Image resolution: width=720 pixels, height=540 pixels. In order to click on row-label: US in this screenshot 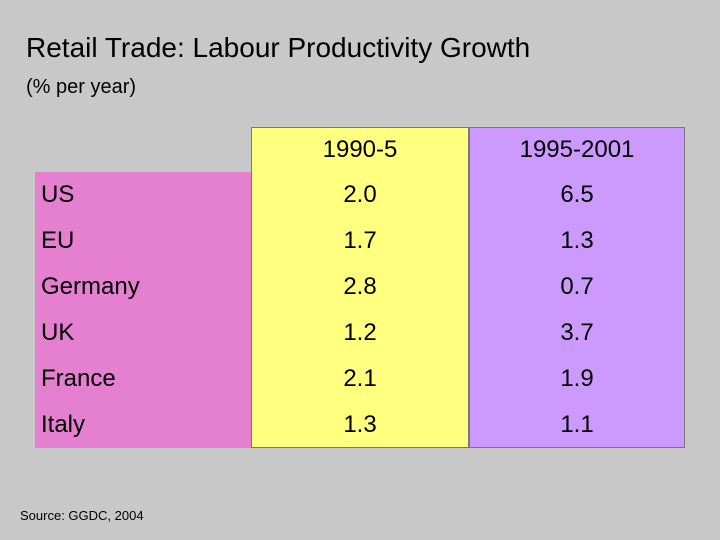, I will do `click(143, 195)`.